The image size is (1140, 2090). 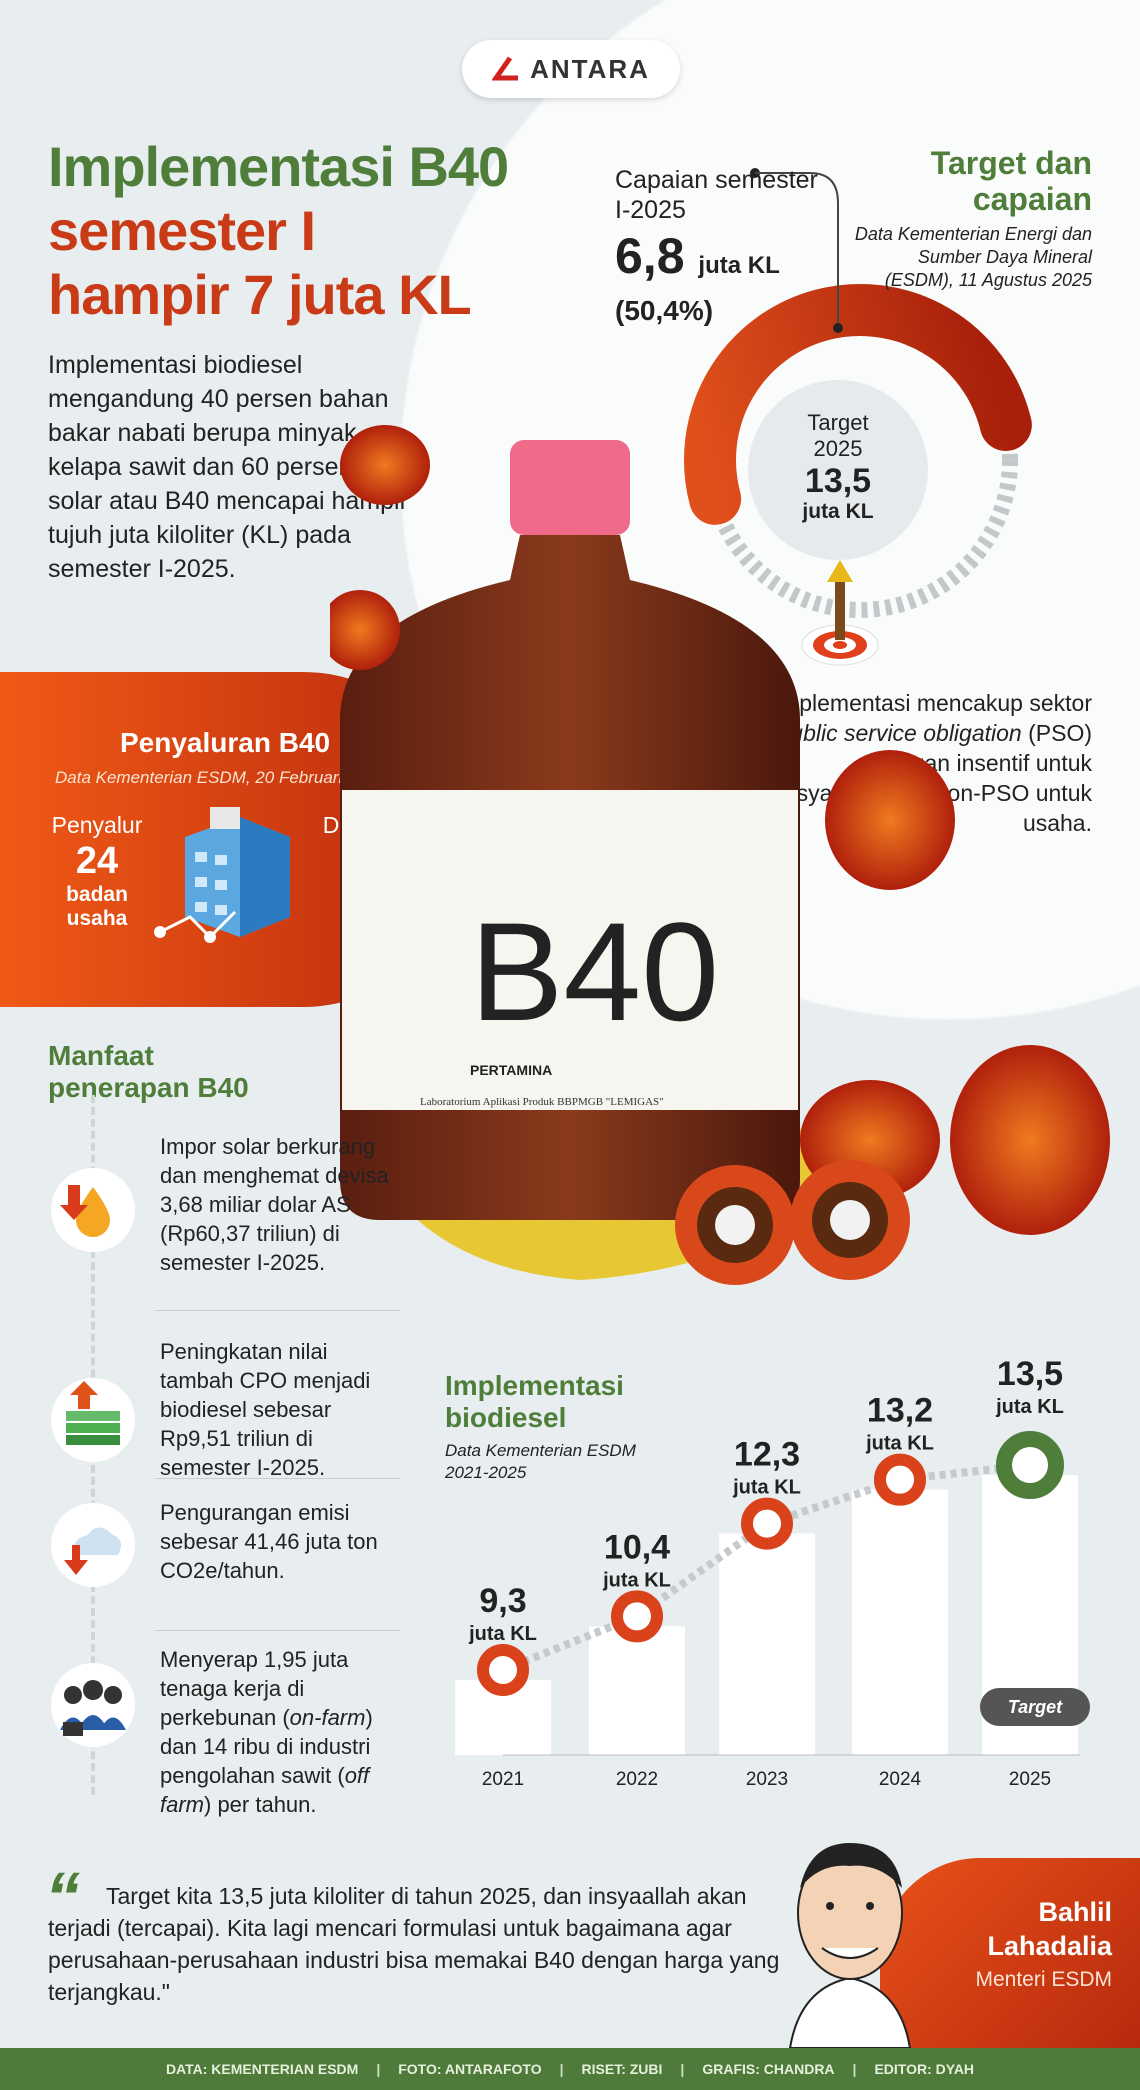 What do you see at coordinates (502, 1634) in the screenshot?
I see `unit-label-2021: juta KL` at bounding box center [502, 1634].